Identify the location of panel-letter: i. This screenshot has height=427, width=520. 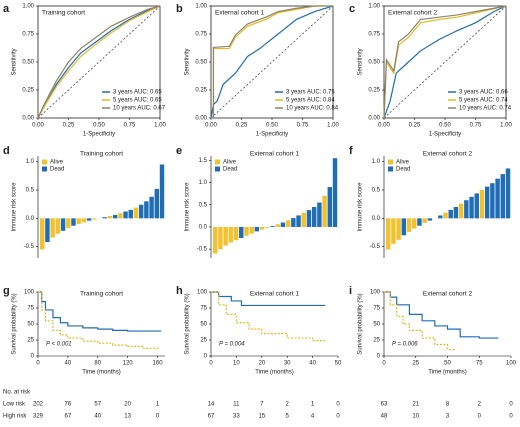
(350, 291).